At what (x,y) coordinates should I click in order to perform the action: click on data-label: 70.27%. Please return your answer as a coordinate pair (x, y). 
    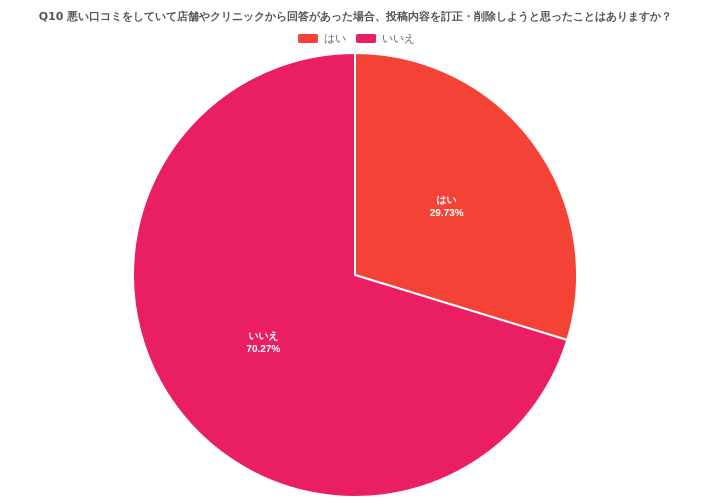
    Looking at the image, I should click on (263, 349).